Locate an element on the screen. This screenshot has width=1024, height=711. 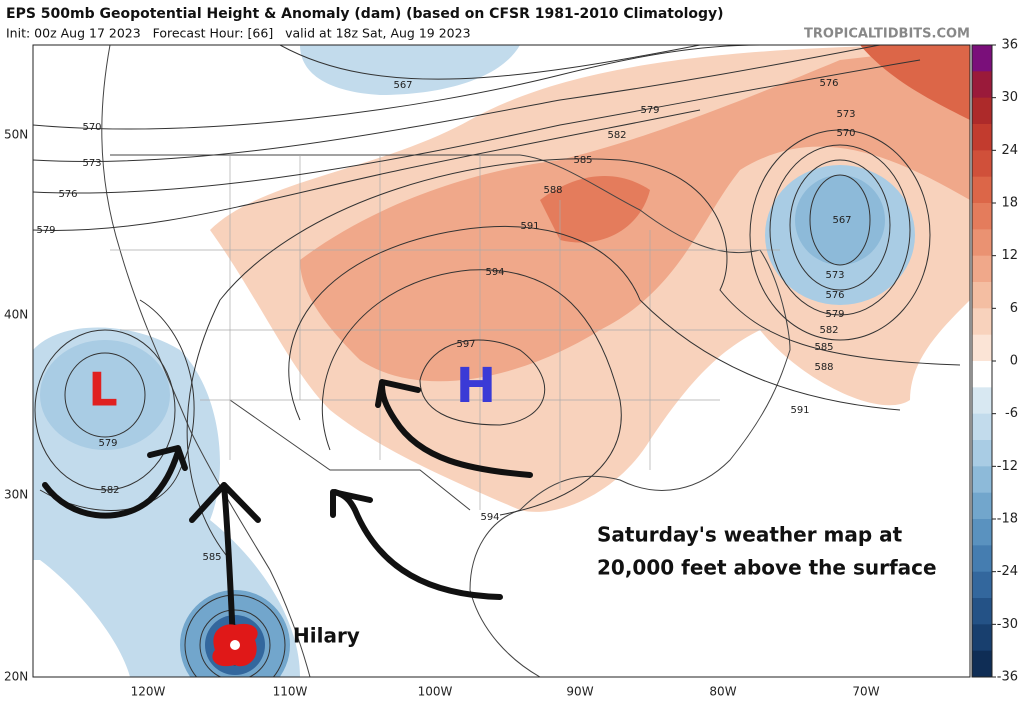
colorbar-tick-label: 0 is located at coordinates (1014, 361).